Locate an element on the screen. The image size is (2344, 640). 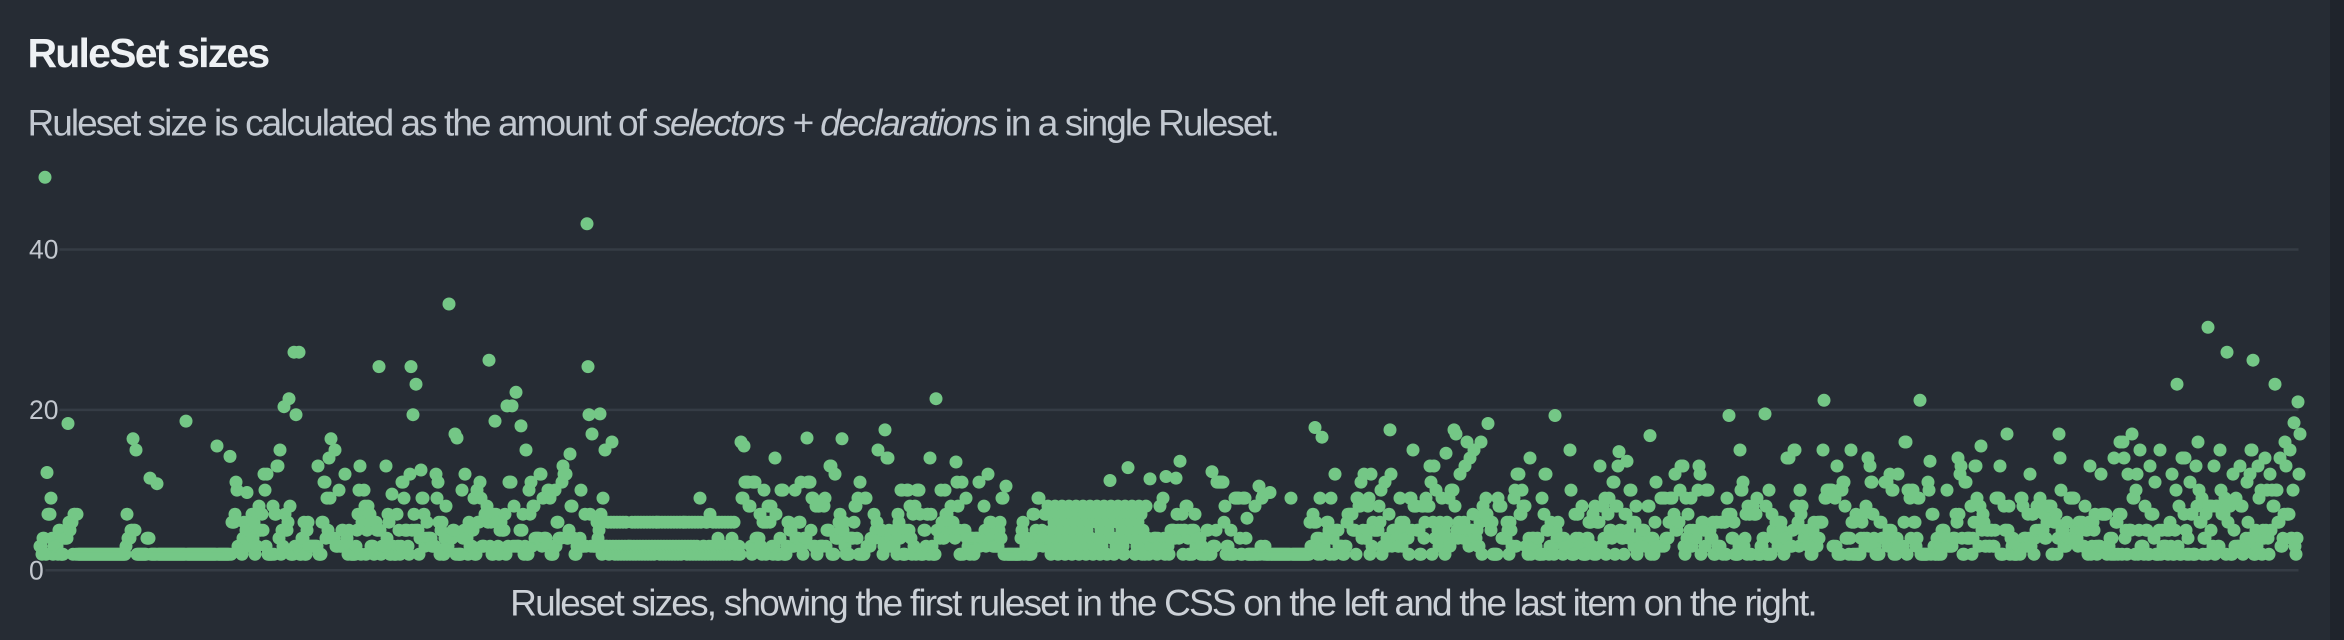
svg-text: 0 is located at coordinates (36, 570).